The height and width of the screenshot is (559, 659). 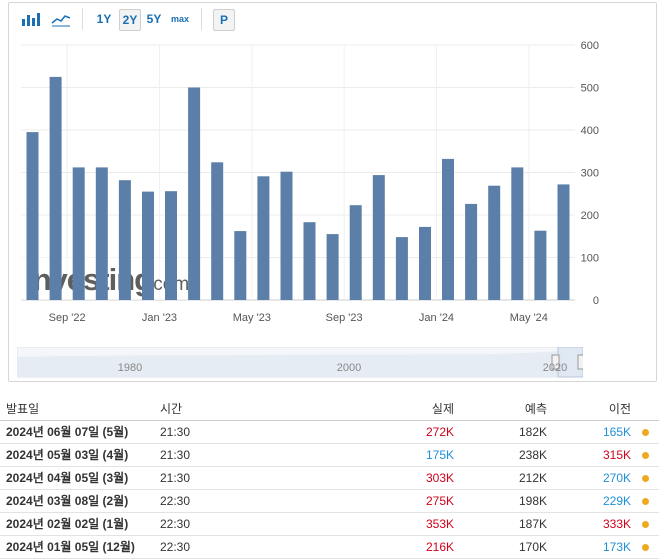 What do you see at coordinates (596, 301) in the screenshot?
I see `y-tick-label: 0` at bounding box center [596, 301].